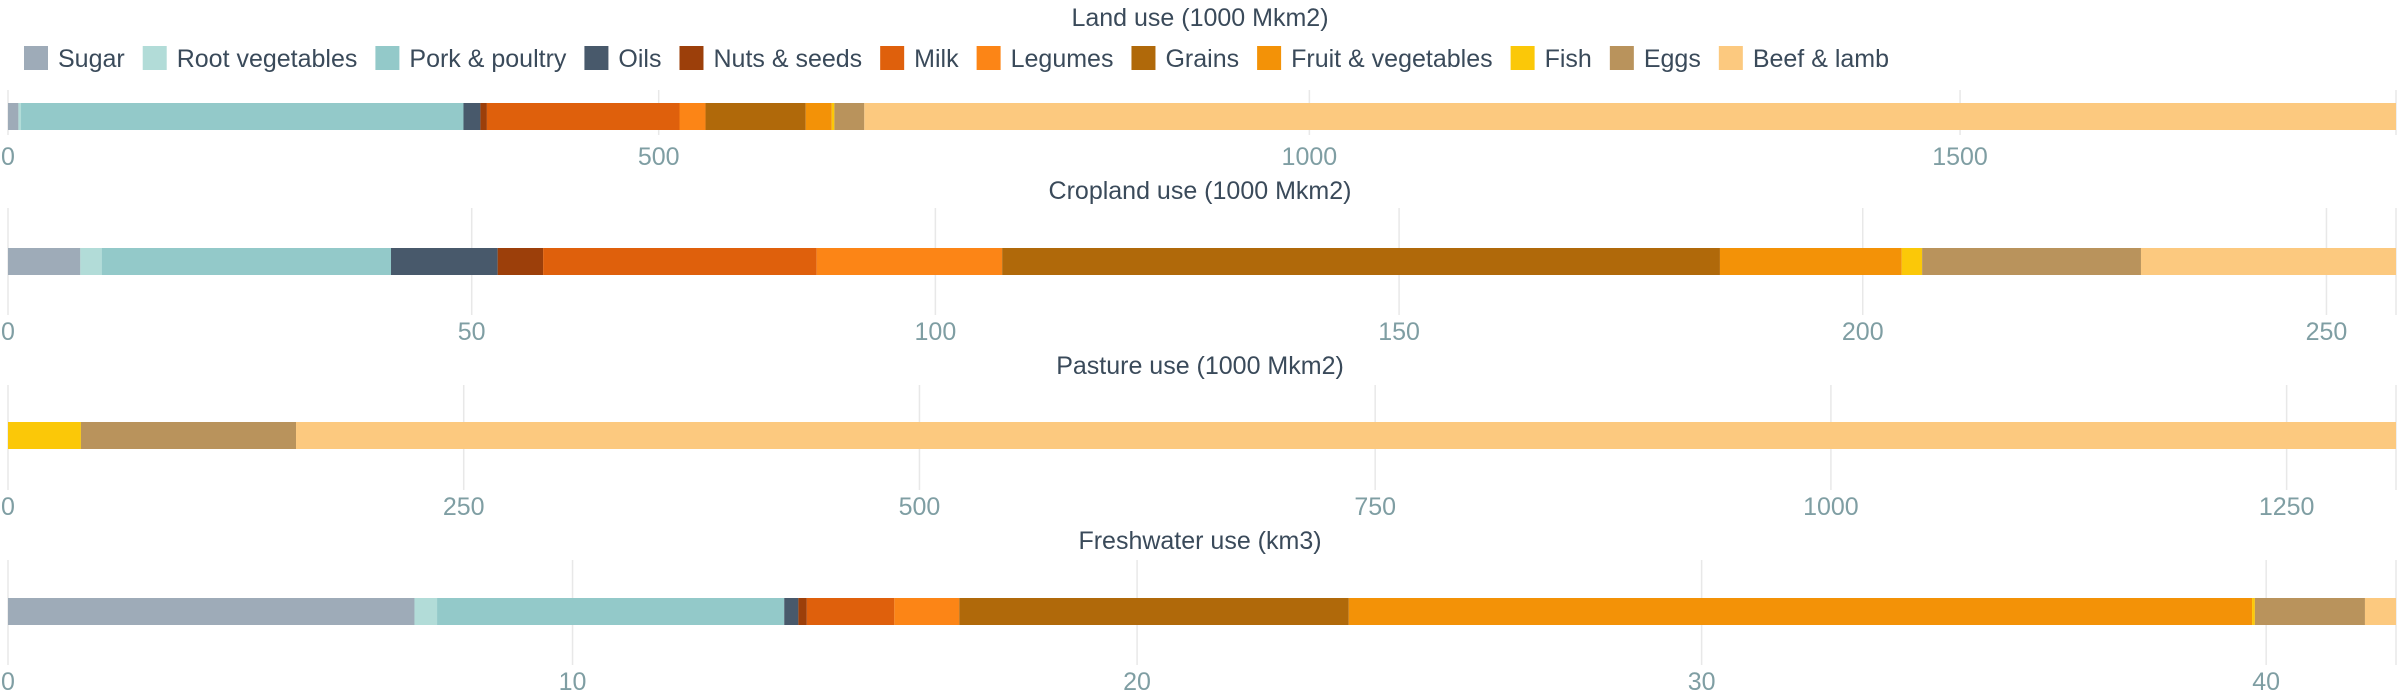 The width and height of the screenshot is (2400, 700). Describe the element at coordinates (1522, 58) in the screenshot. I see `legend-swatch-fish` at that location.